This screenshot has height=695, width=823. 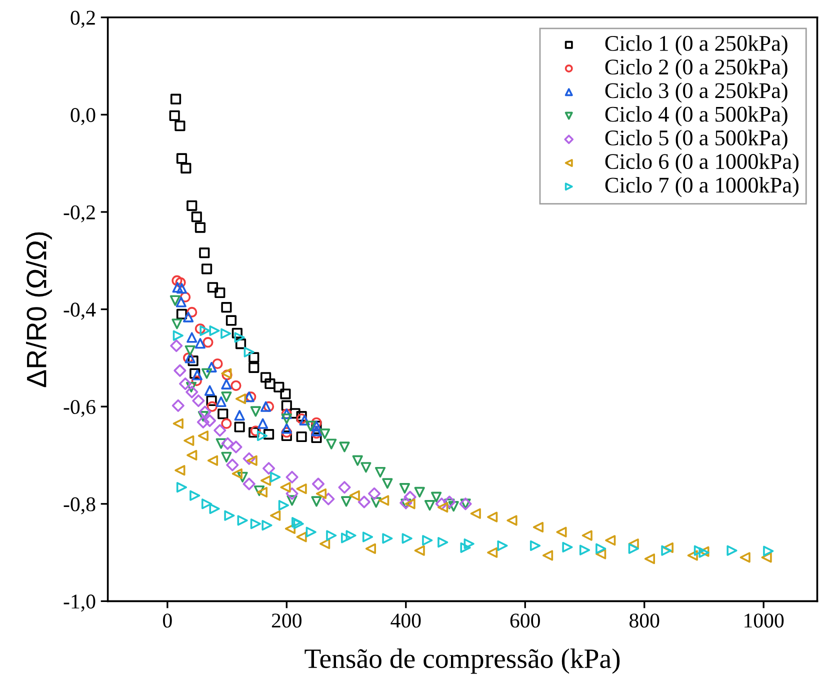 I want to click on legend-label: Ciclo 2 (0 a 250kPa), so click(x=696, y=69).